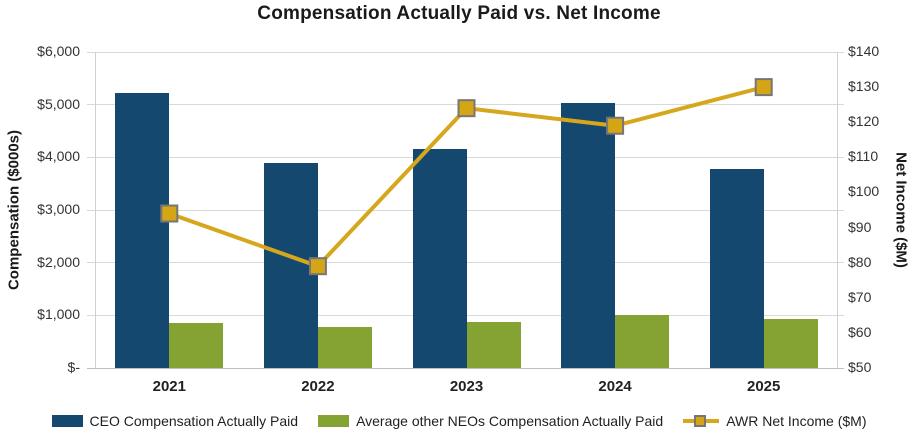  What do you see at coordinates (764, 386) in the screenshot?
I see `x-axis-label-2025: 2025` at bounding box center [764, 386].